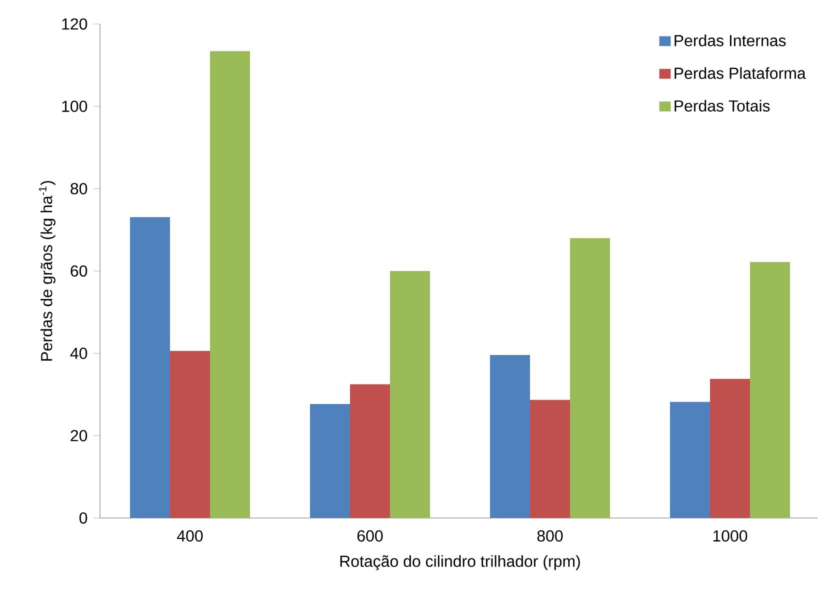 This screenshot has height=593, width=818. Describe the element at coordinates (460, 562) in the screenshot. I see `x-axis-title: Rotação do cilindro trilhador (rpm)` at that location.